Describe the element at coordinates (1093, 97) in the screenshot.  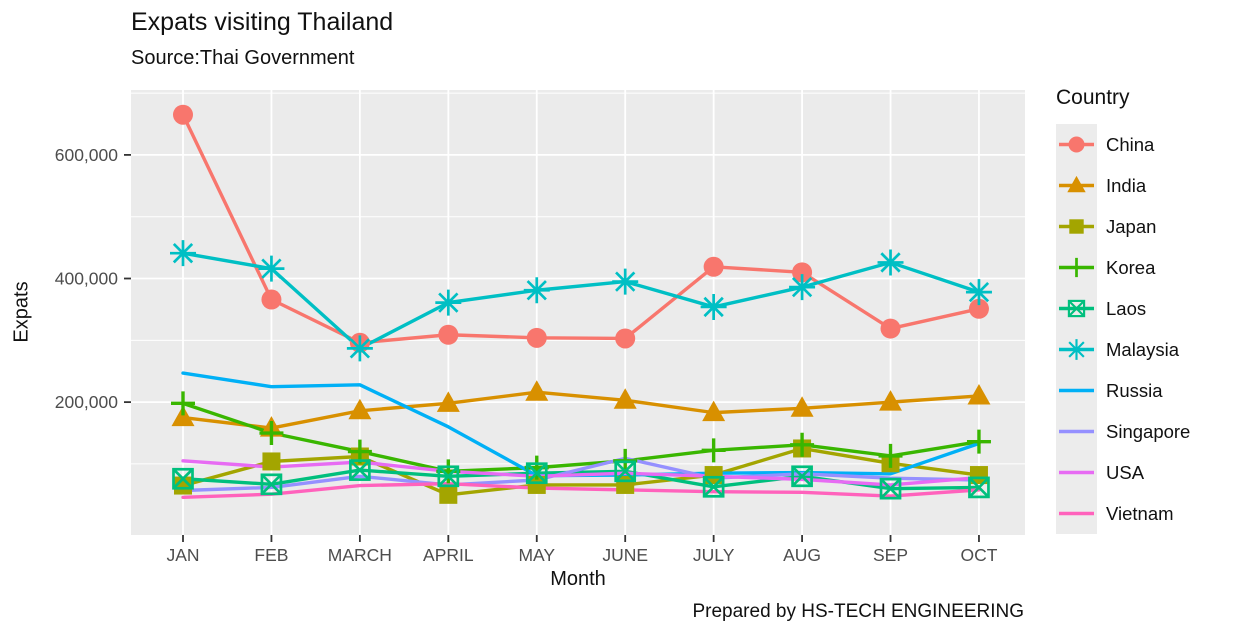
I see `legend-title: Country` at that location.